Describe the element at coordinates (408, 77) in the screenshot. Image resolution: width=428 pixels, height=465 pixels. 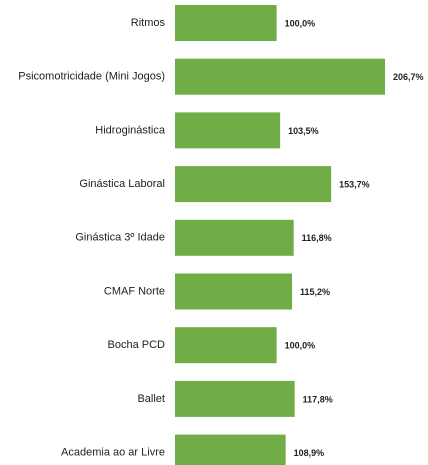
I see `value-label: 206,7%` at that location.